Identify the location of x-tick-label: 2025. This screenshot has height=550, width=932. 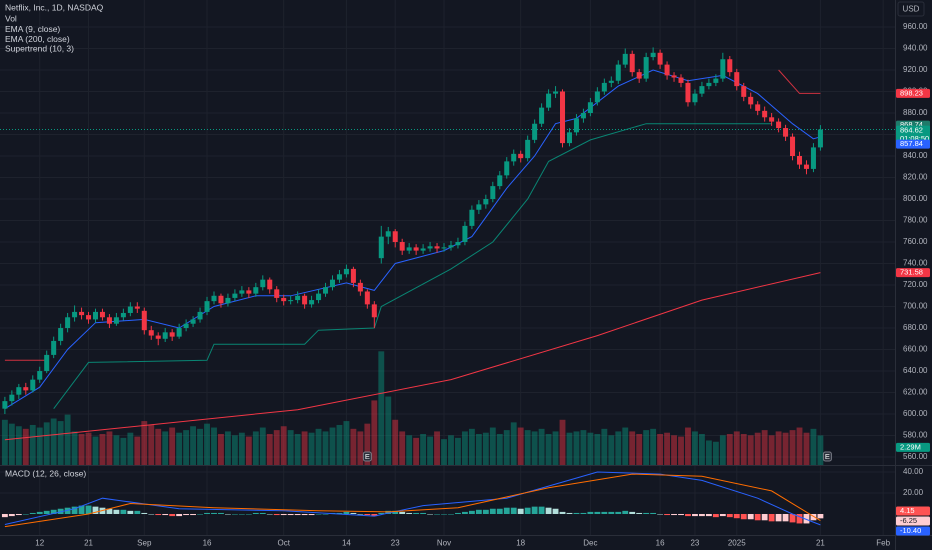
(737, 543).